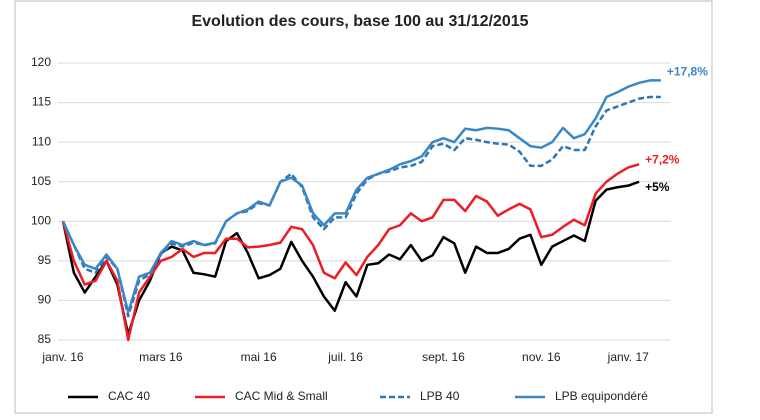  Describe the element at coordinates (657, 187) in the screenshot. I see `end-label: +5%` at that location.